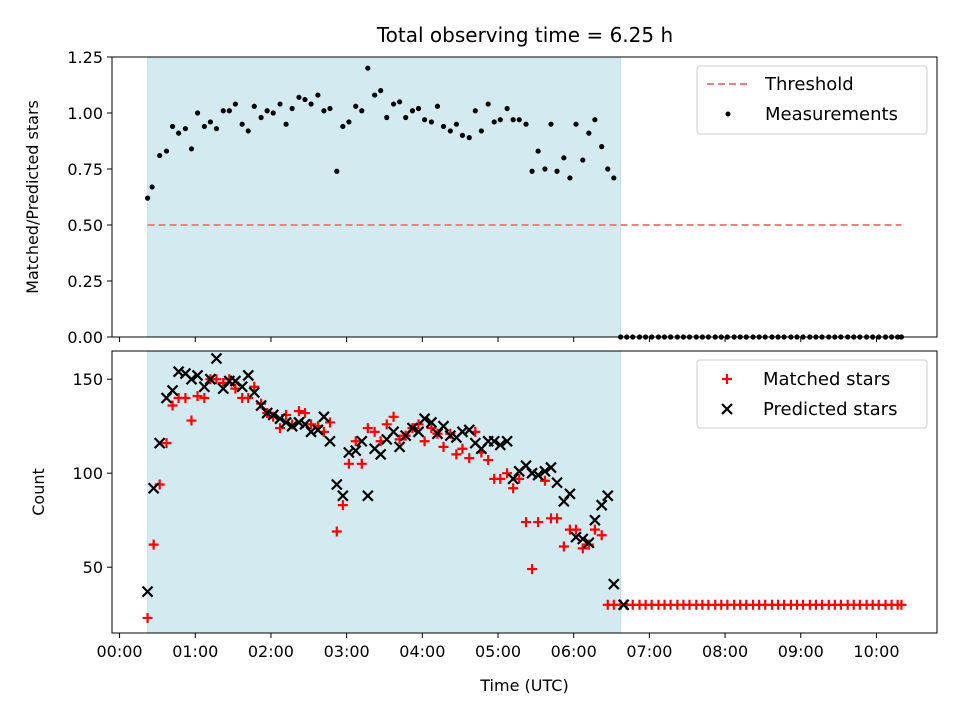 The image size is (960, 720). I want to click on x-tick-label: 03:00, so click(347, 651).